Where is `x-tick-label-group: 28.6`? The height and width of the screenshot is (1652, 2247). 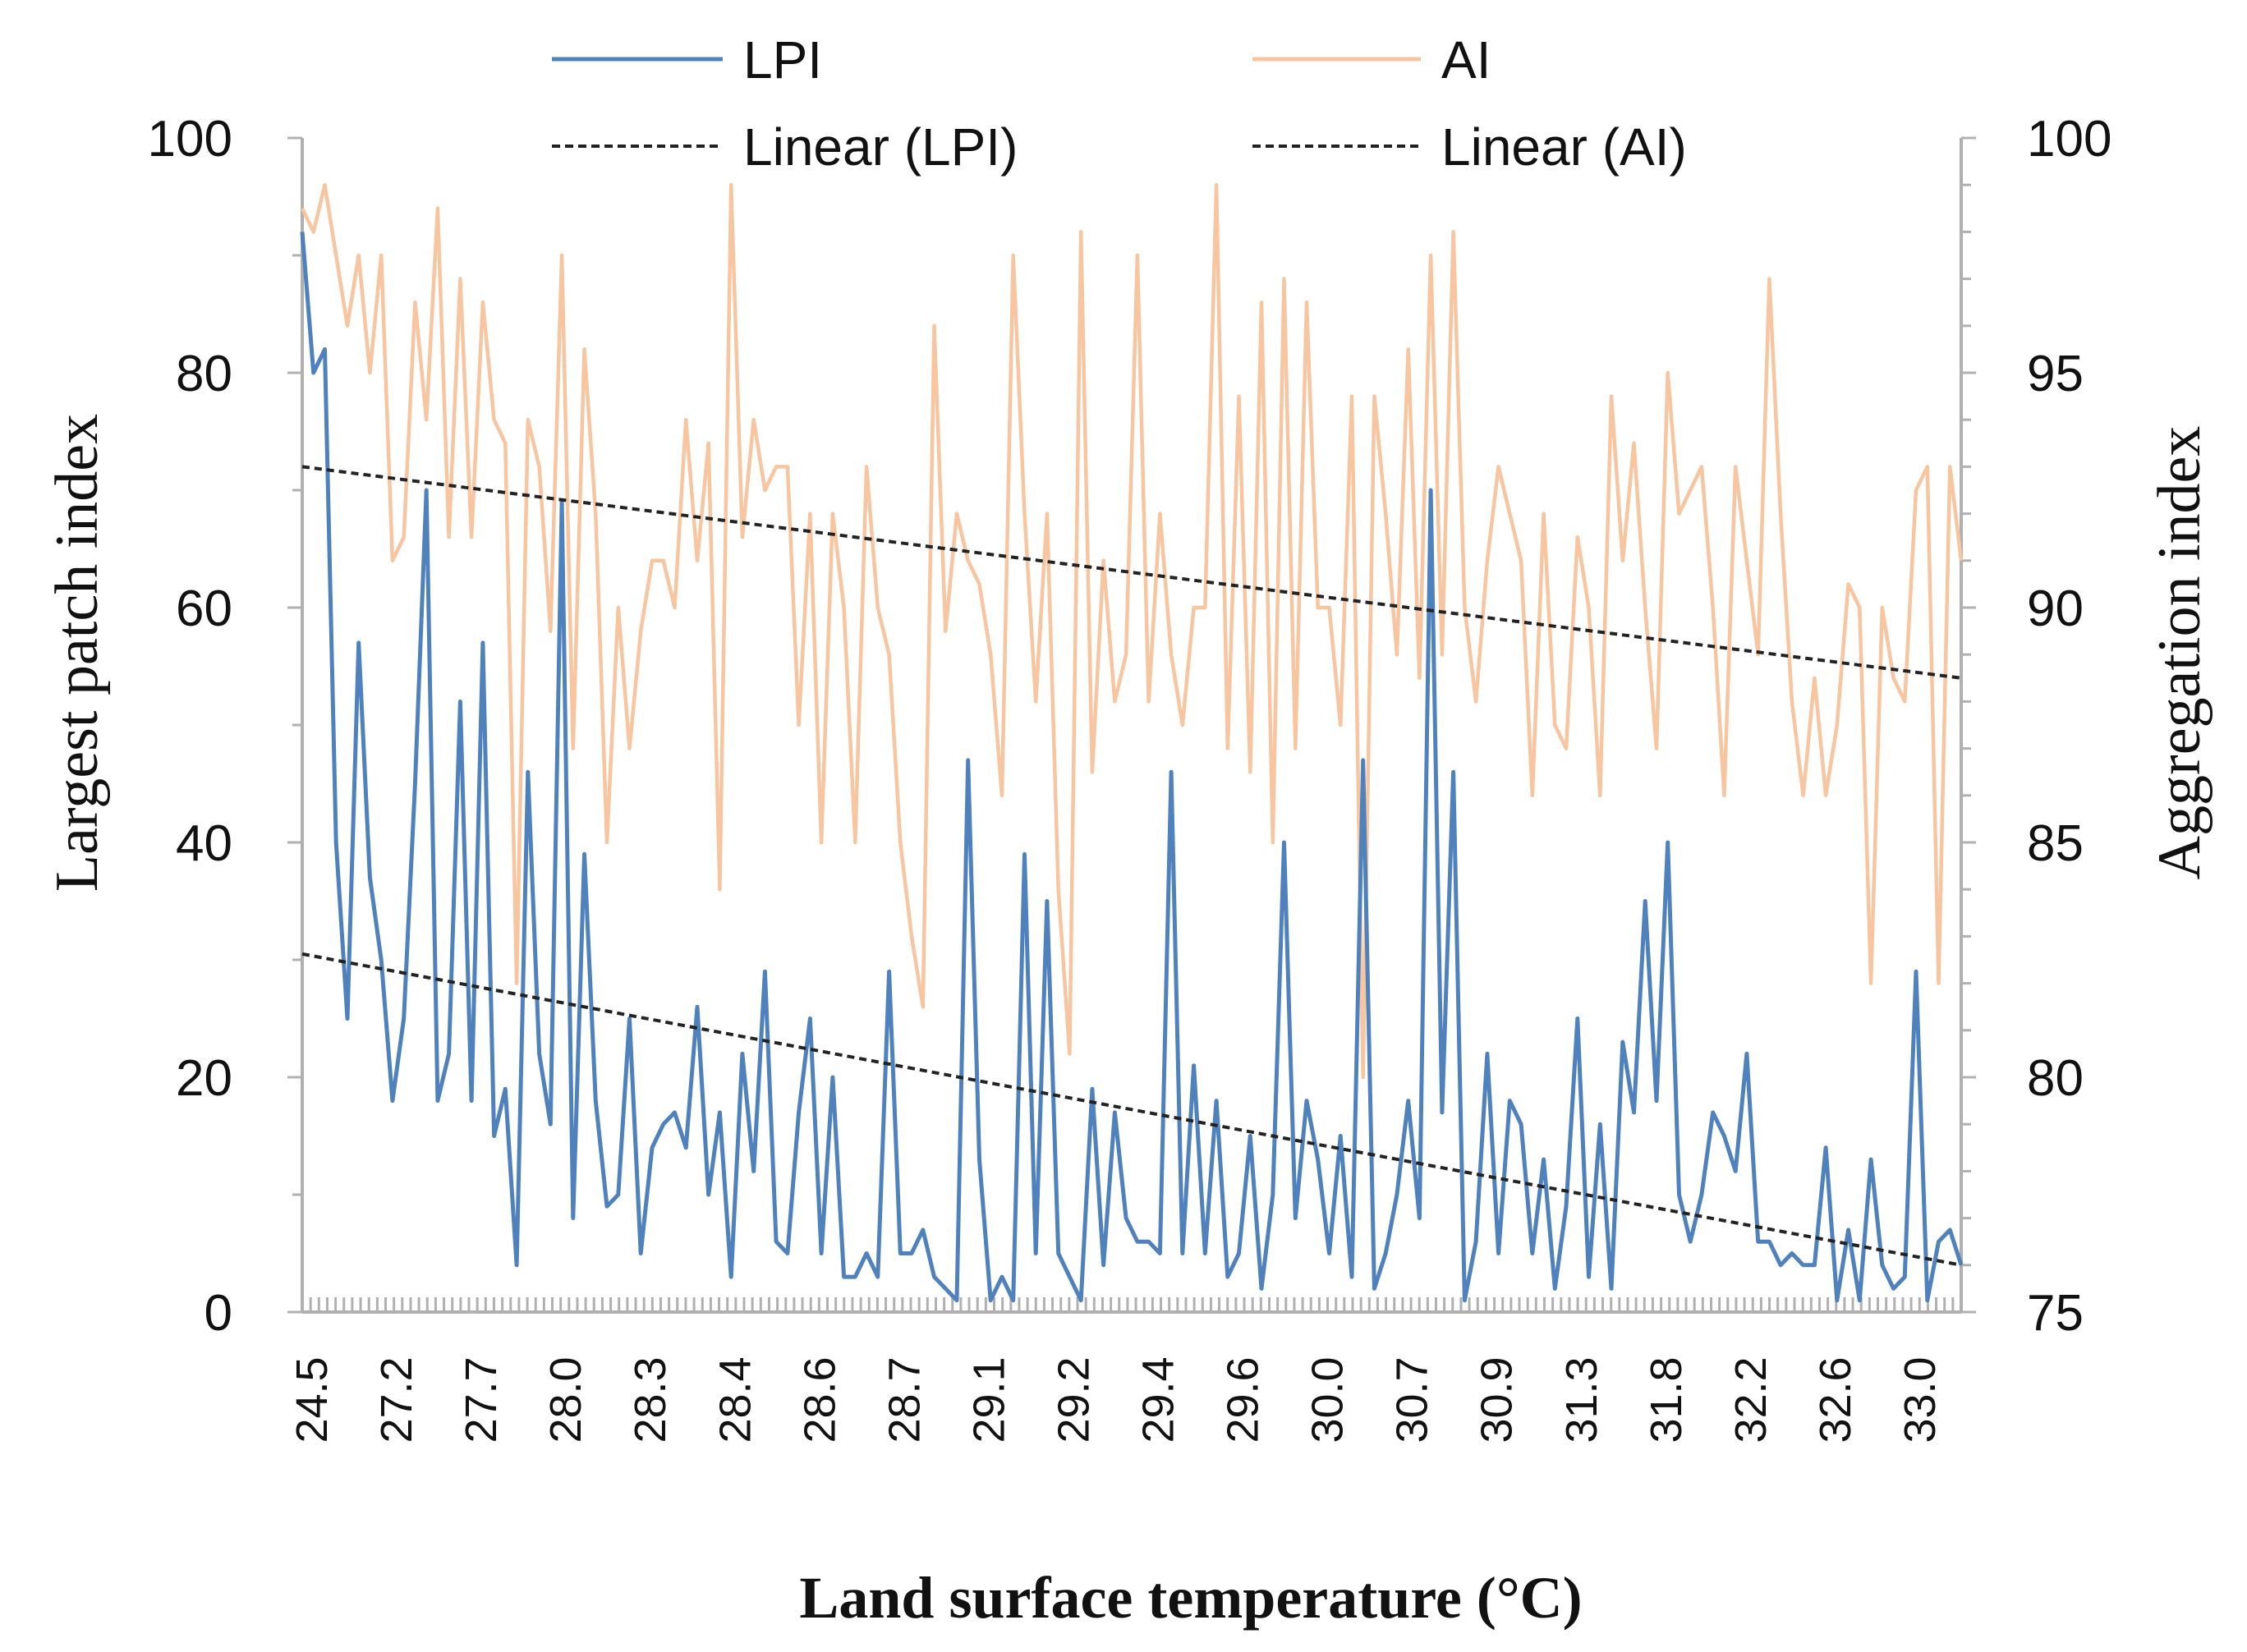 x-tick-label-group: 28.6 is located at coordinates (819, 1399).